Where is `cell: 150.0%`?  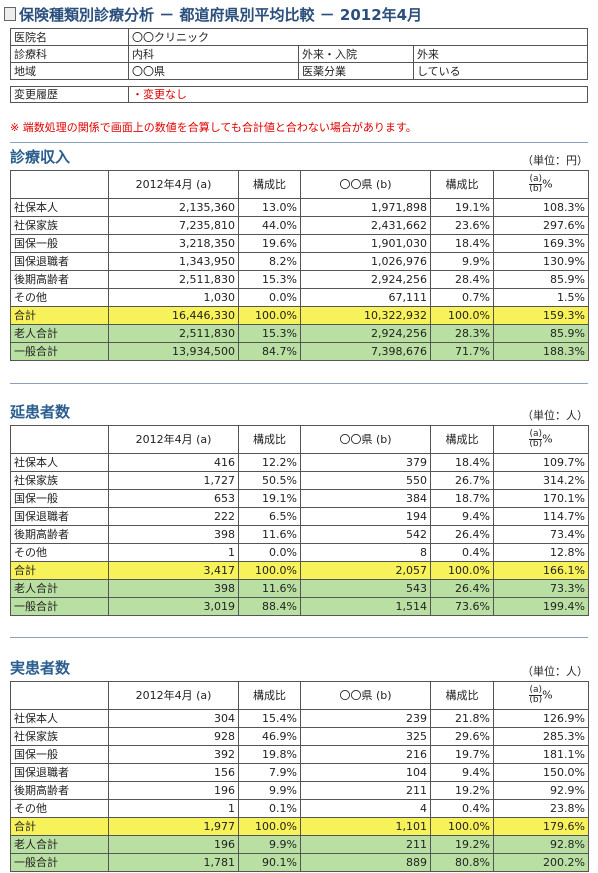 cell: 150.0% is located at coordinates (541, 772).